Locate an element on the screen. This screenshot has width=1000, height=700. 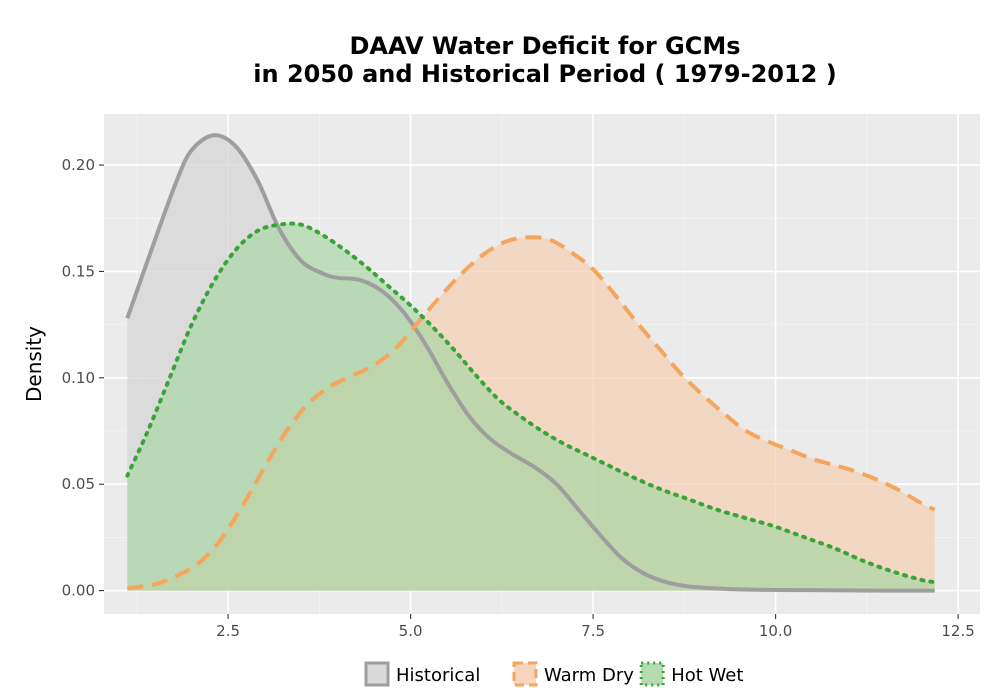
y-tick-label: 0.00 is located at coordinates (78, 591).